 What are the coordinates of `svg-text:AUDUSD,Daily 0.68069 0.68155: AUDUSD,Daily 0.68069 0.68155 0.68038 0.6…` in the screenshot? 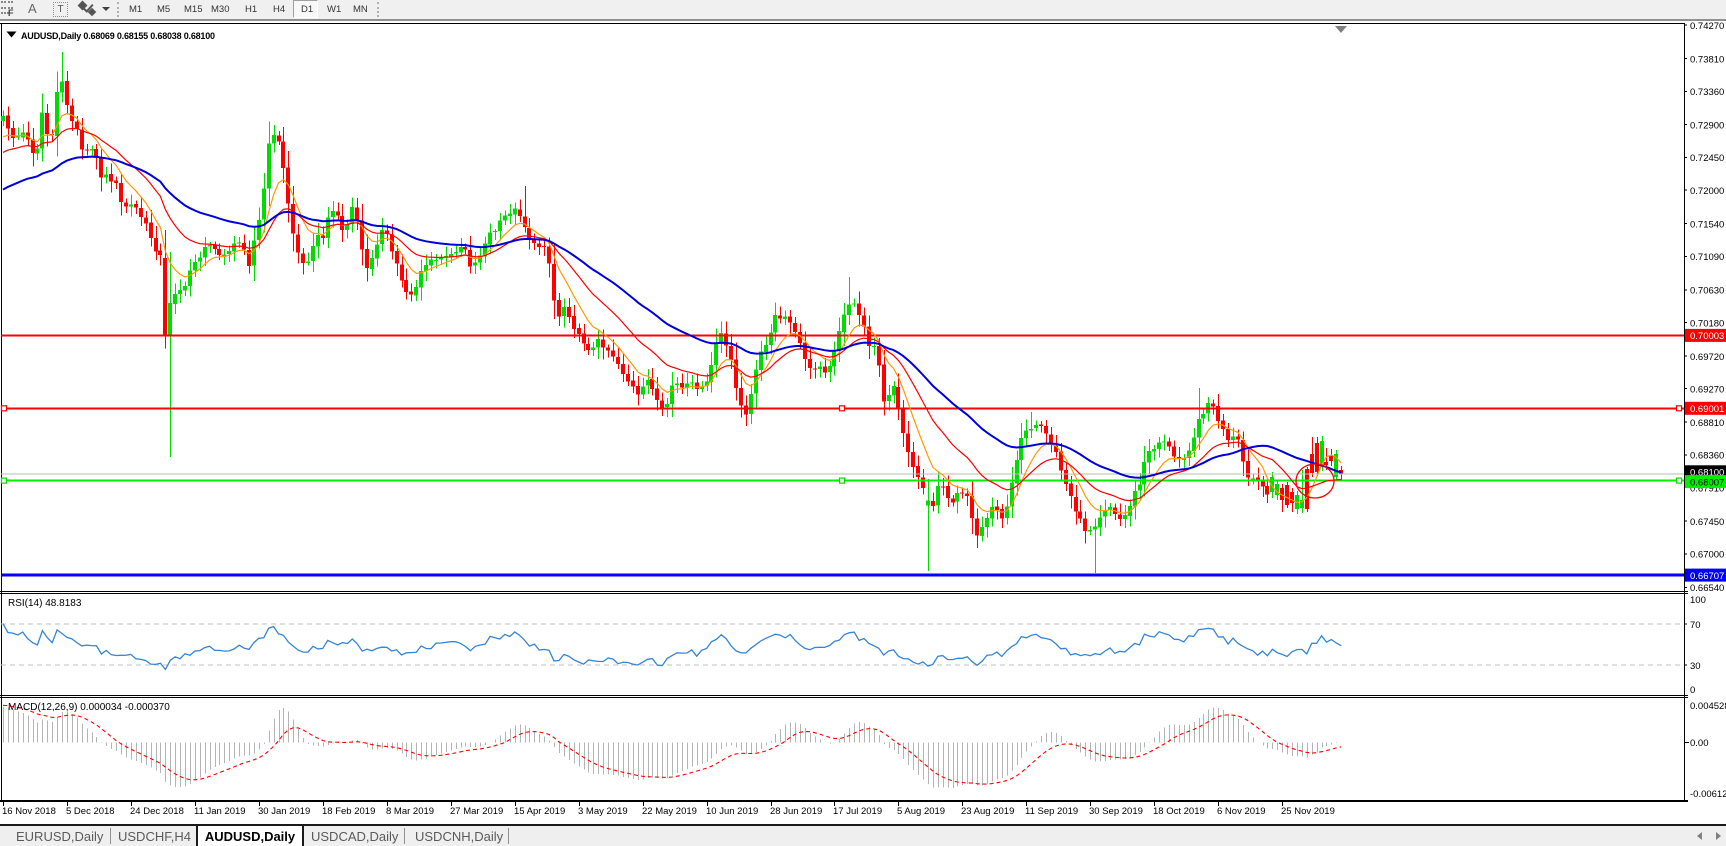 It's located at (118, 36).